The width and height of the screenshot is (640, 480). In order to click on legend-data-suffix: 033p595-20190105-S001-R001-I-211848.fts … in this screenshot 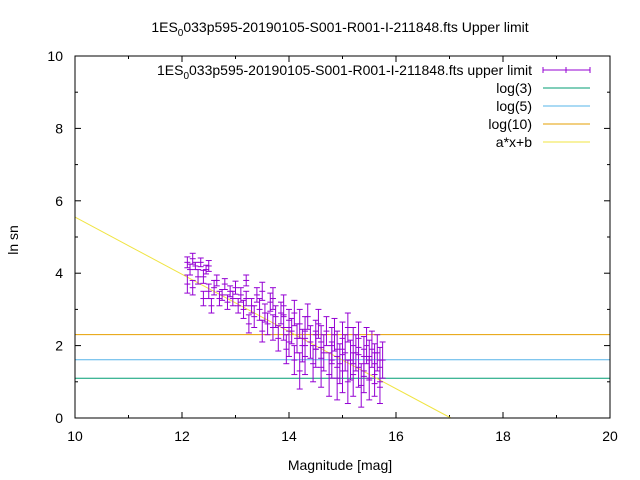, I will do `click(360, 70)`.